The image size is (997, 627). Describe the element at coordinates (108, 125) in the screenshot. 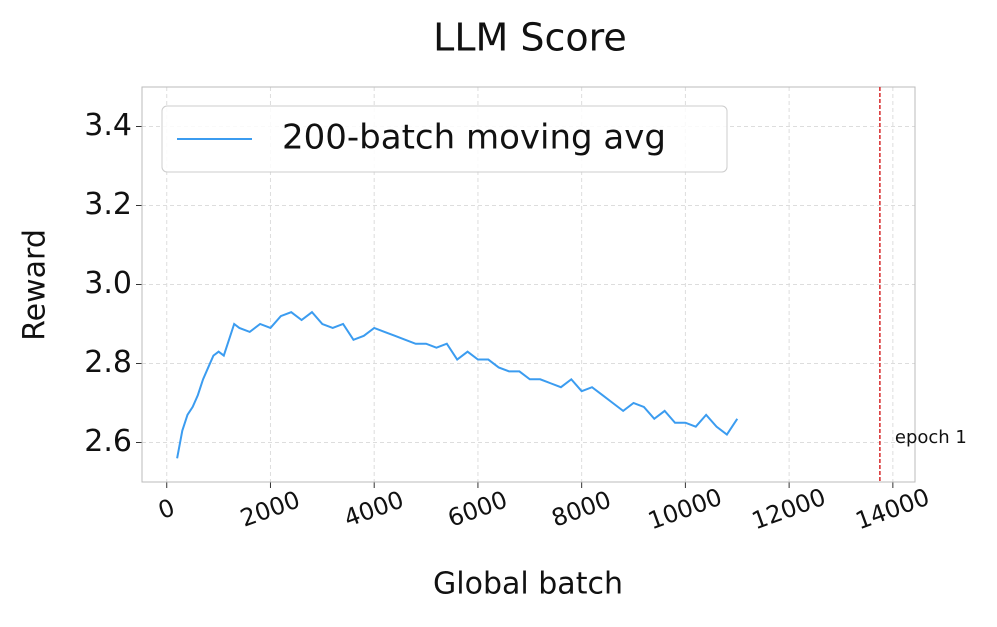

I see `y-tick-label: 3.4` at that location.